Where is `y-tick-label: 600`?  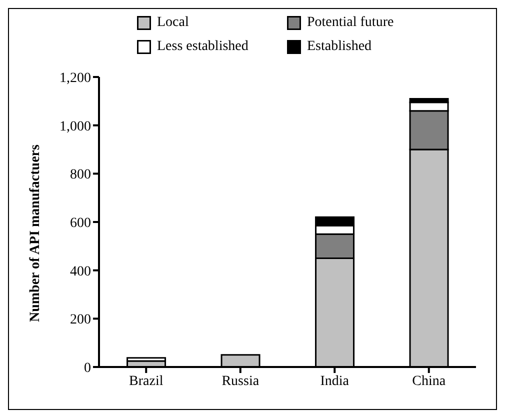
y-tick-label: 600 is located at coordinates (80, 223).